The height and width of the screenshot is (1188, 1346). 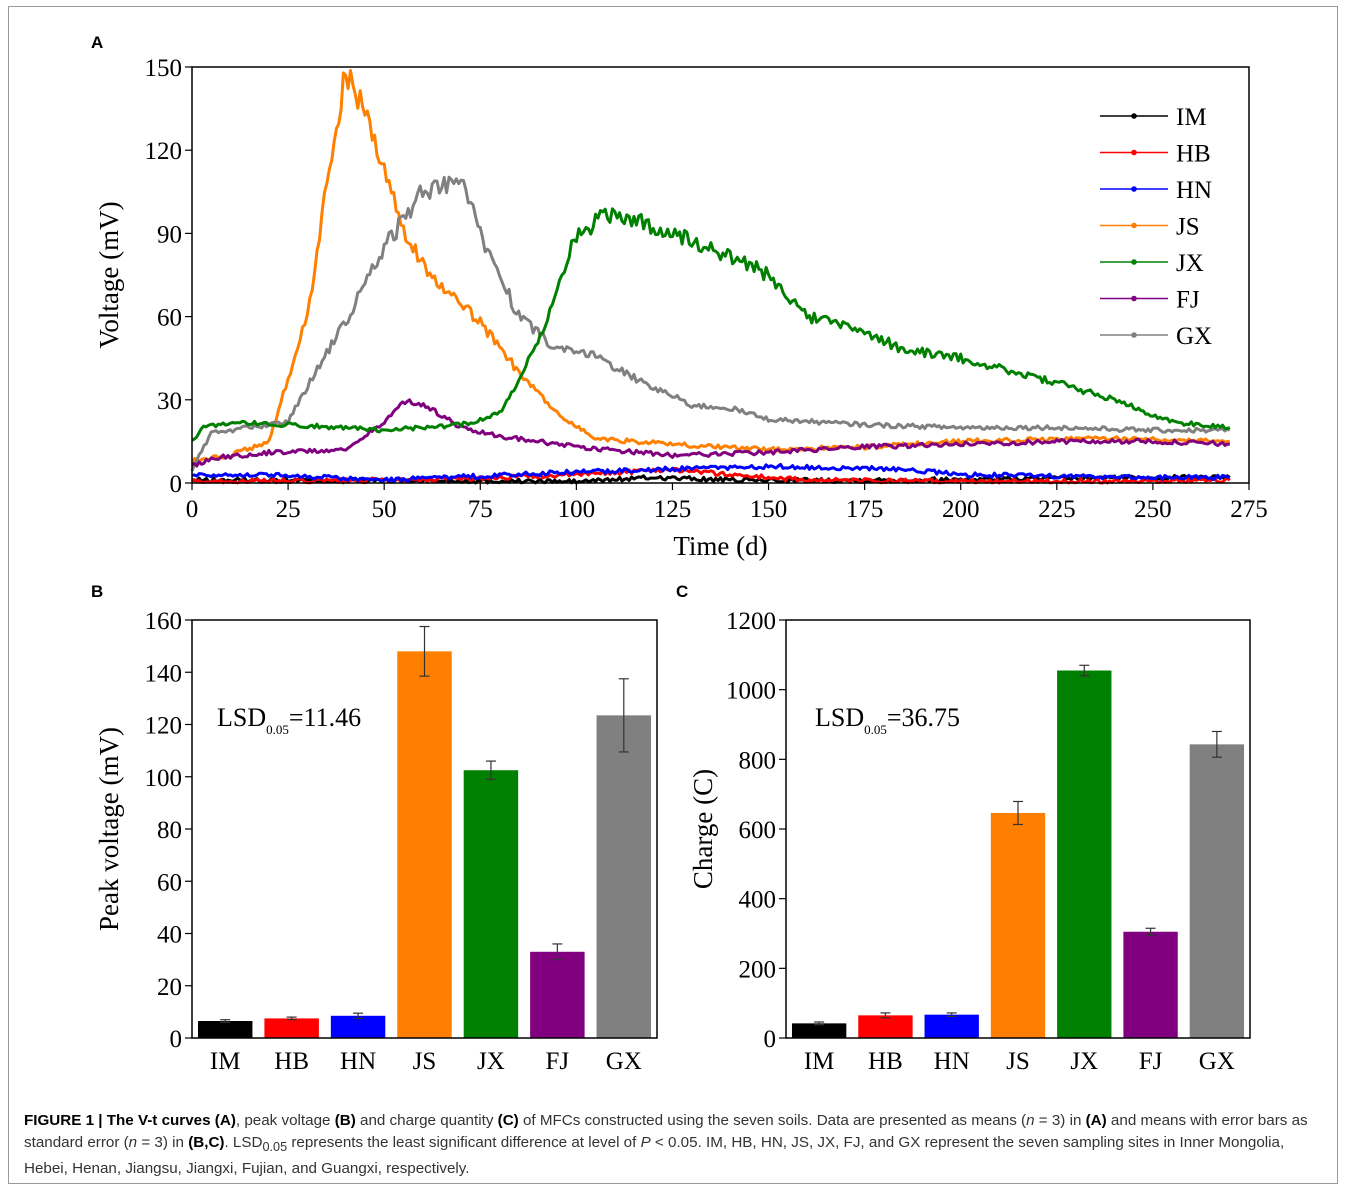 What do you see at coordinates (288, 509) in the screenshot?
I see `x-tick-label: 25` at bounding box center [288, 509].